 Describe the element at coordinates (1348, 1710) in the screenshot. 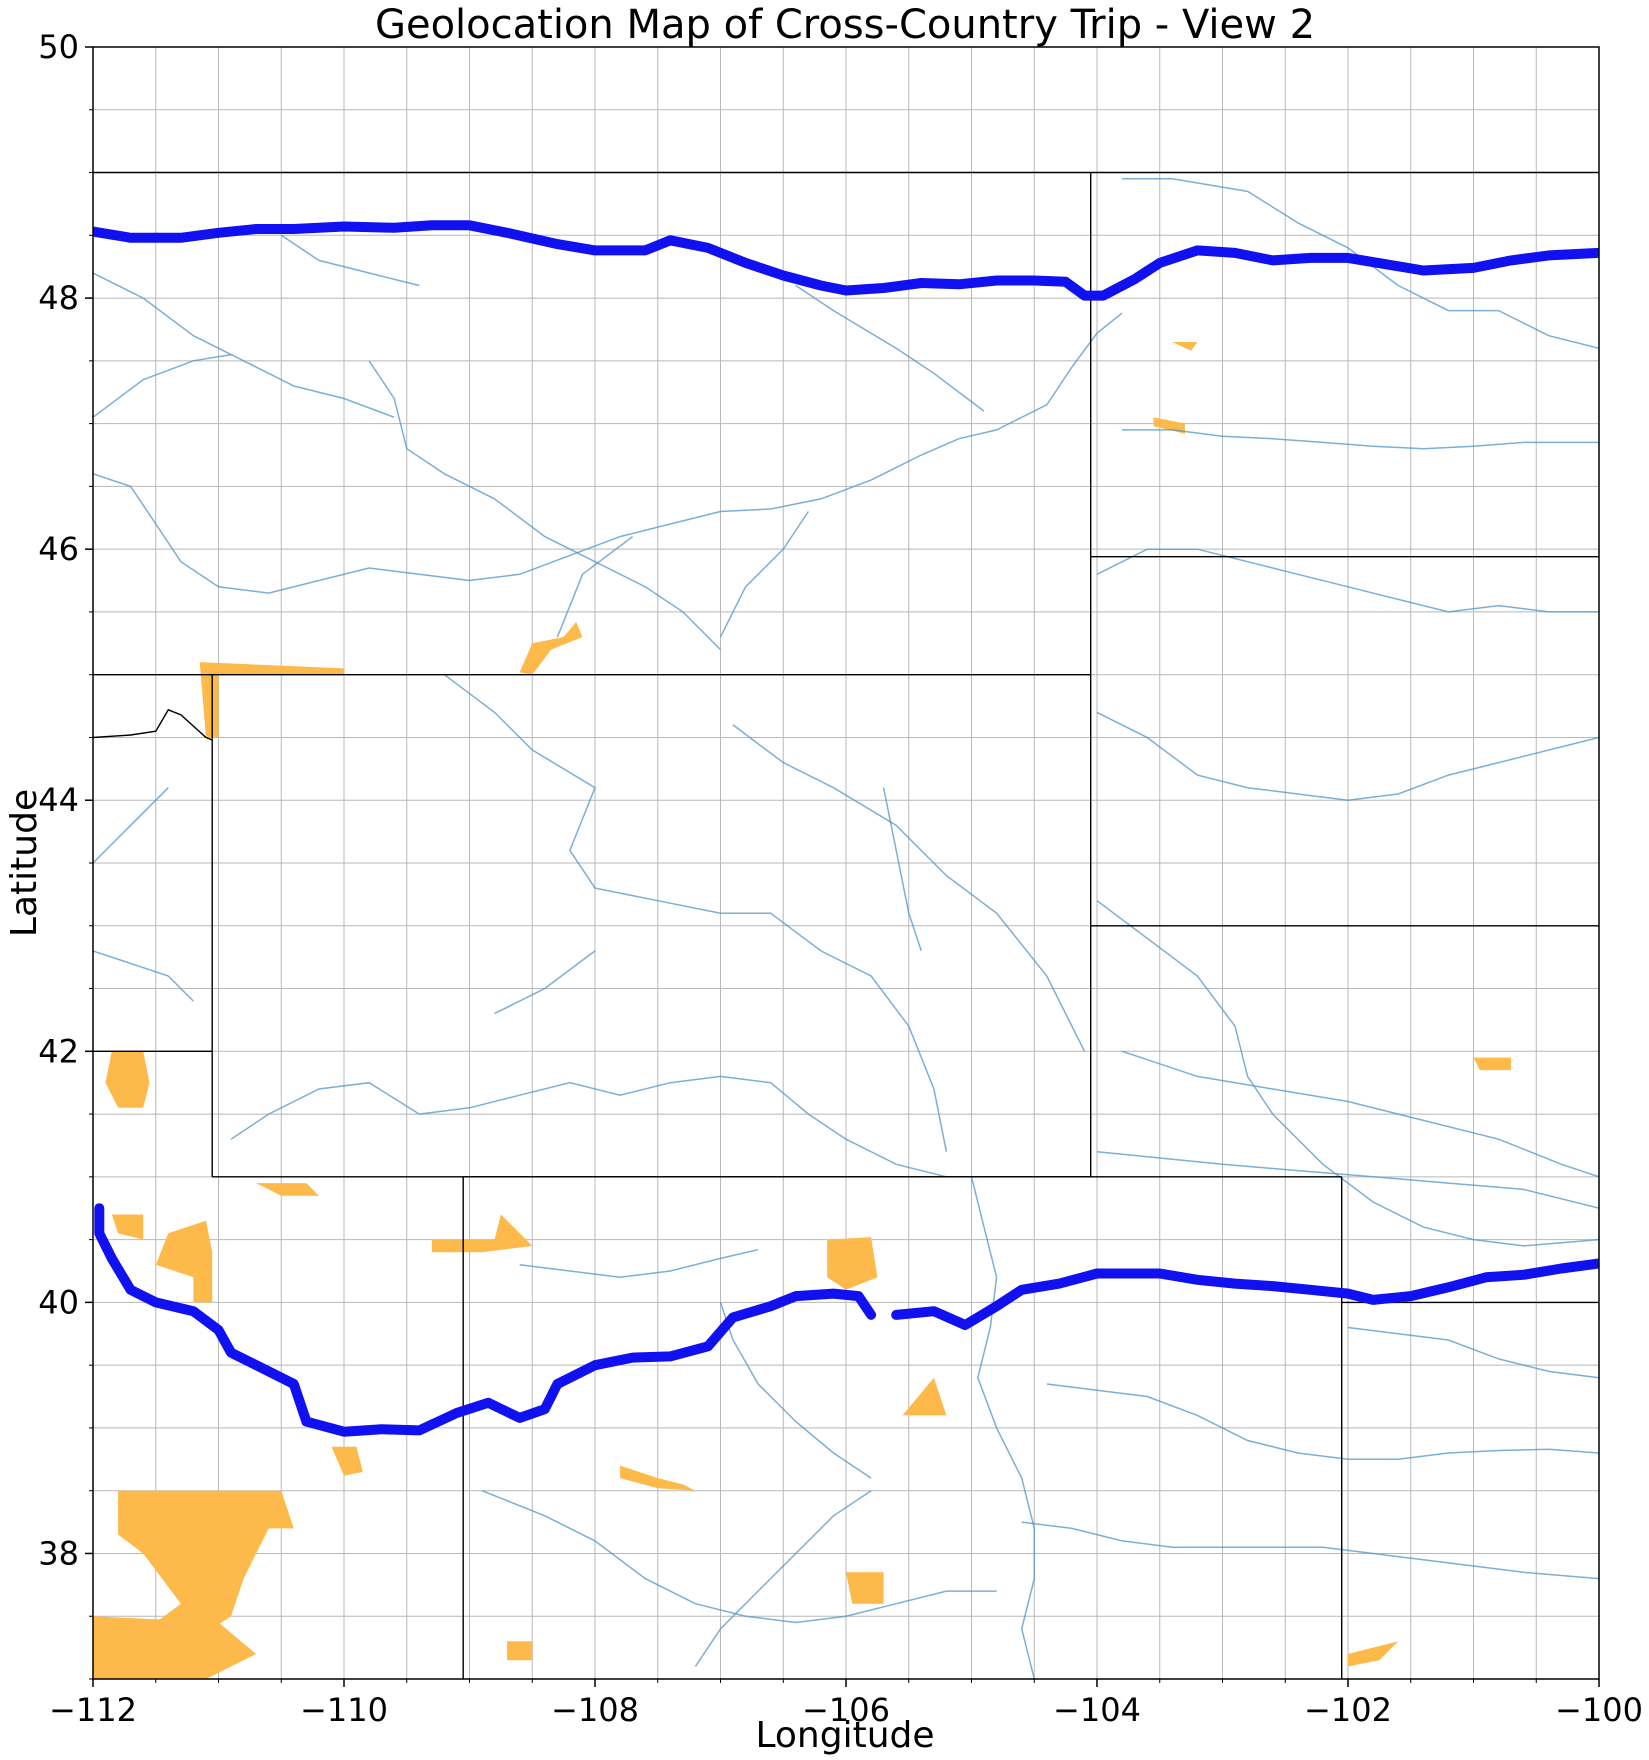

I see `x-tick-label: −102` at that location.